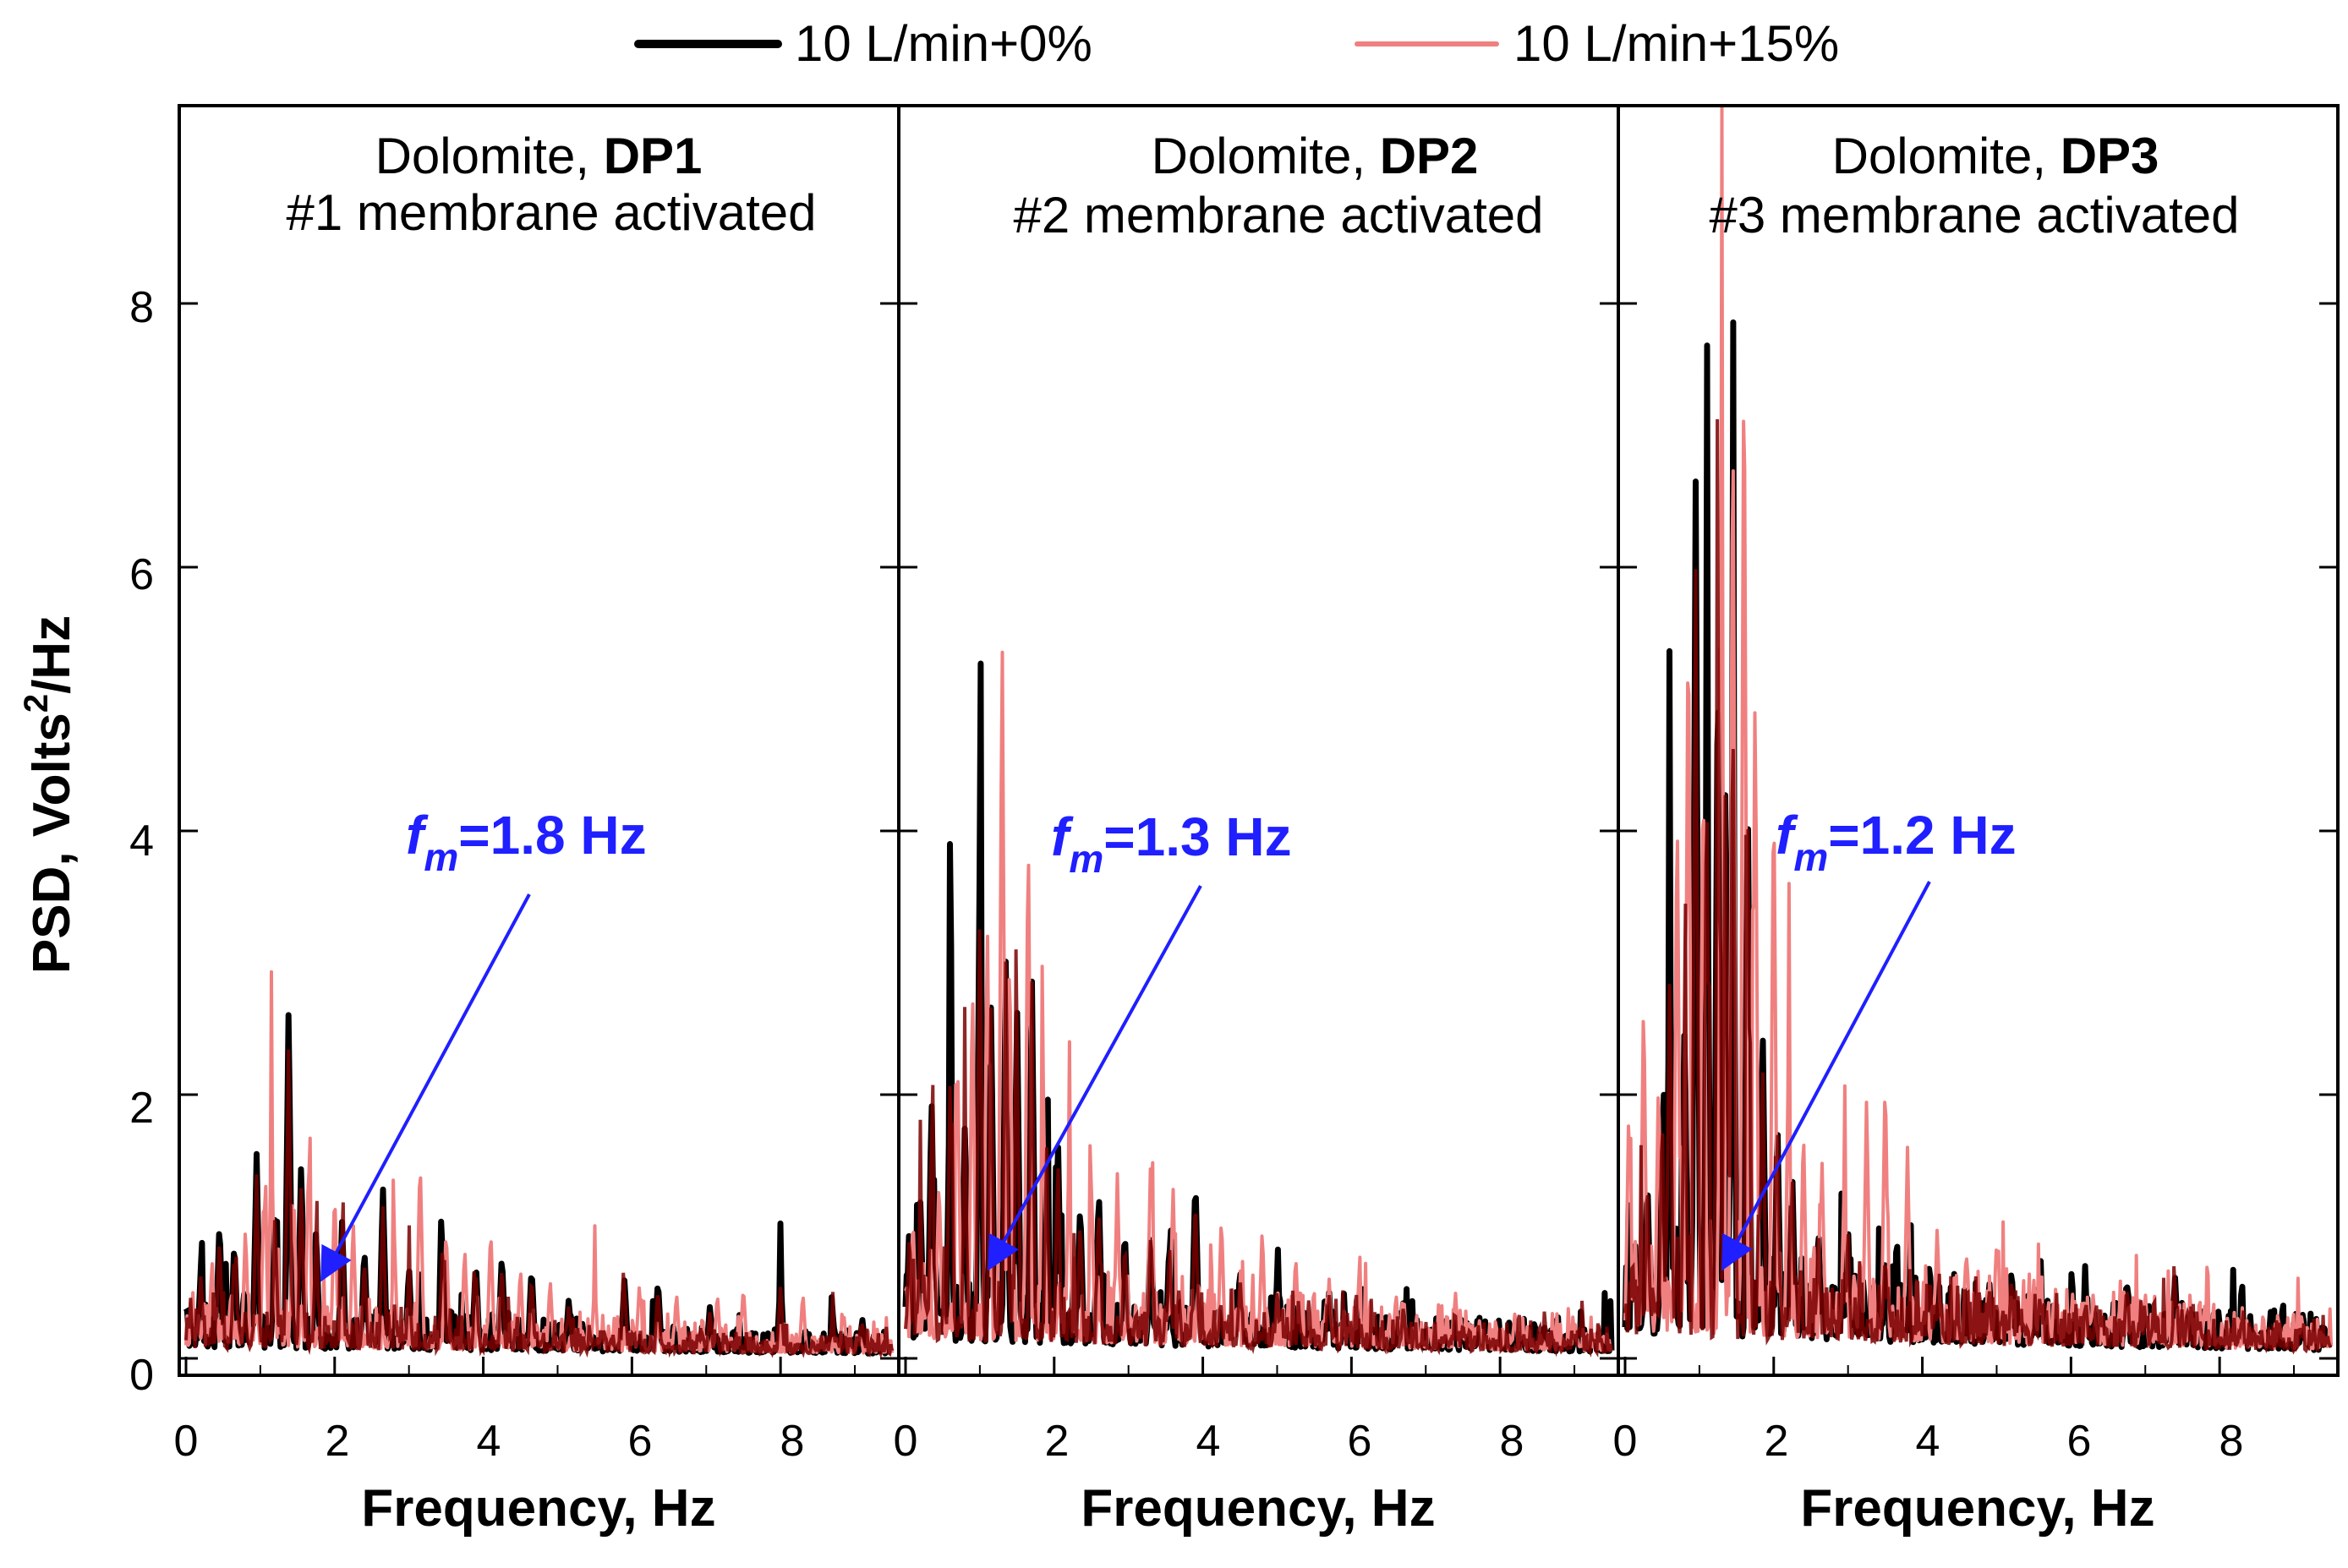 Image resolution: width=2348 pixels, height=1568 pixels. What do you see at coordinates (1512, 1441) in the screenshot?
I see `panel-dp2-x-tick-8: 8` at bounding box center [1512, 1441].